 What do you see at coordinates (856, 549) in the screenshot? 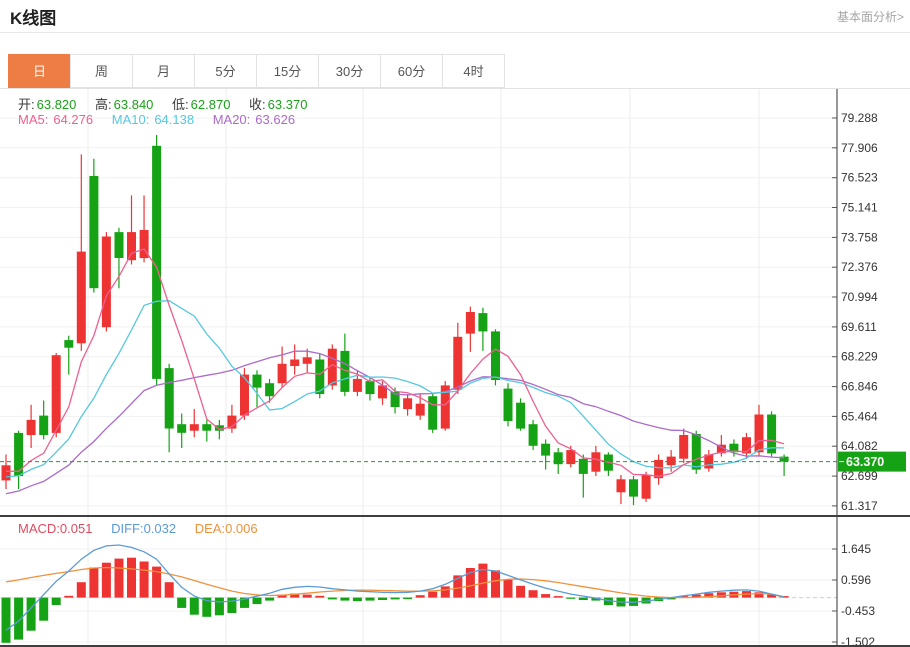
I see `y-tick-label: 1.645` at bounding box center [856, 549].